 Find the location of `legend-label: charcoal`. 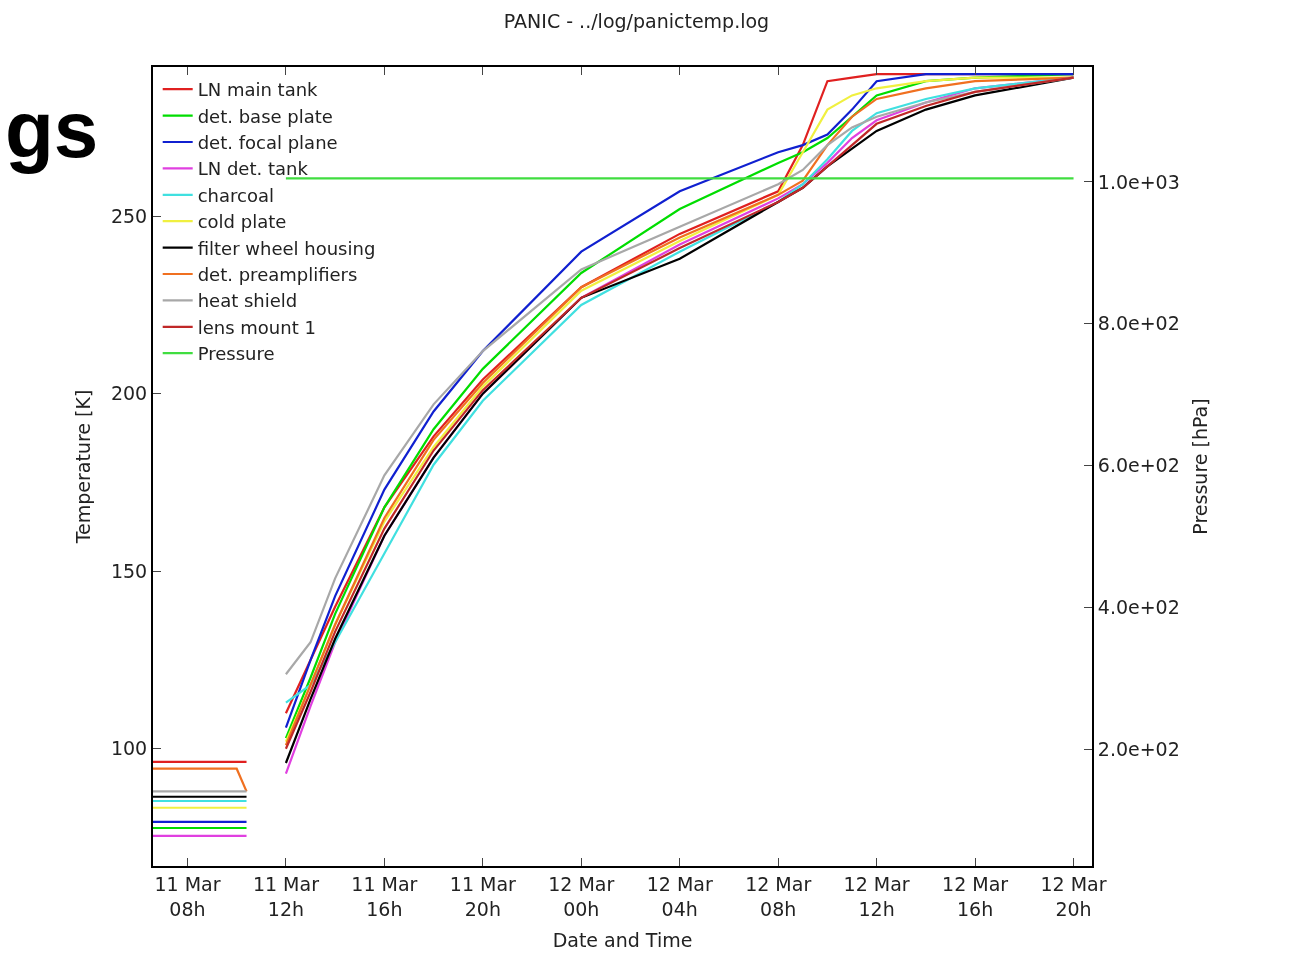

legend-label: charcoal is located at coordinates (235, 195).